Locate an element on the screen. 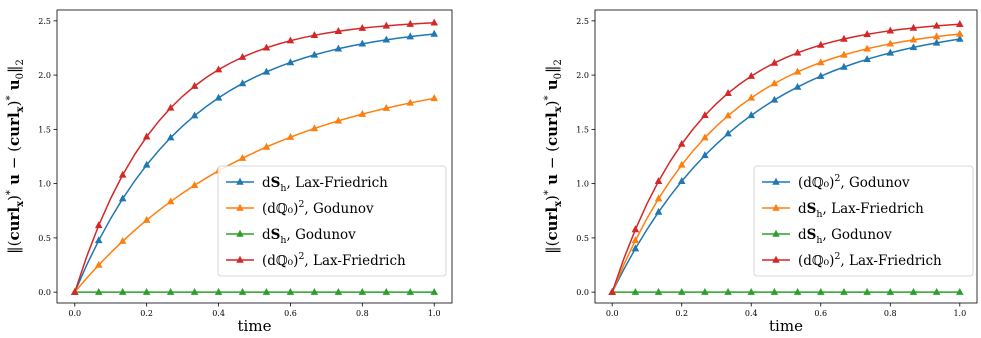  x-tick-label: 0.8 is located at coordinates (890, 313).